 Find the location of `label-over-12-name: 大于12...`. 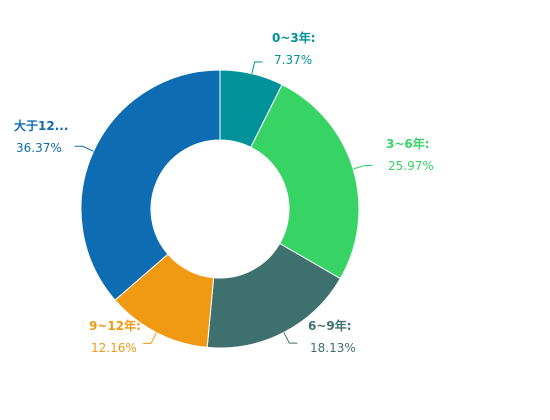

label-over-12-name: 大于12... is located at coordinates (41, 125).